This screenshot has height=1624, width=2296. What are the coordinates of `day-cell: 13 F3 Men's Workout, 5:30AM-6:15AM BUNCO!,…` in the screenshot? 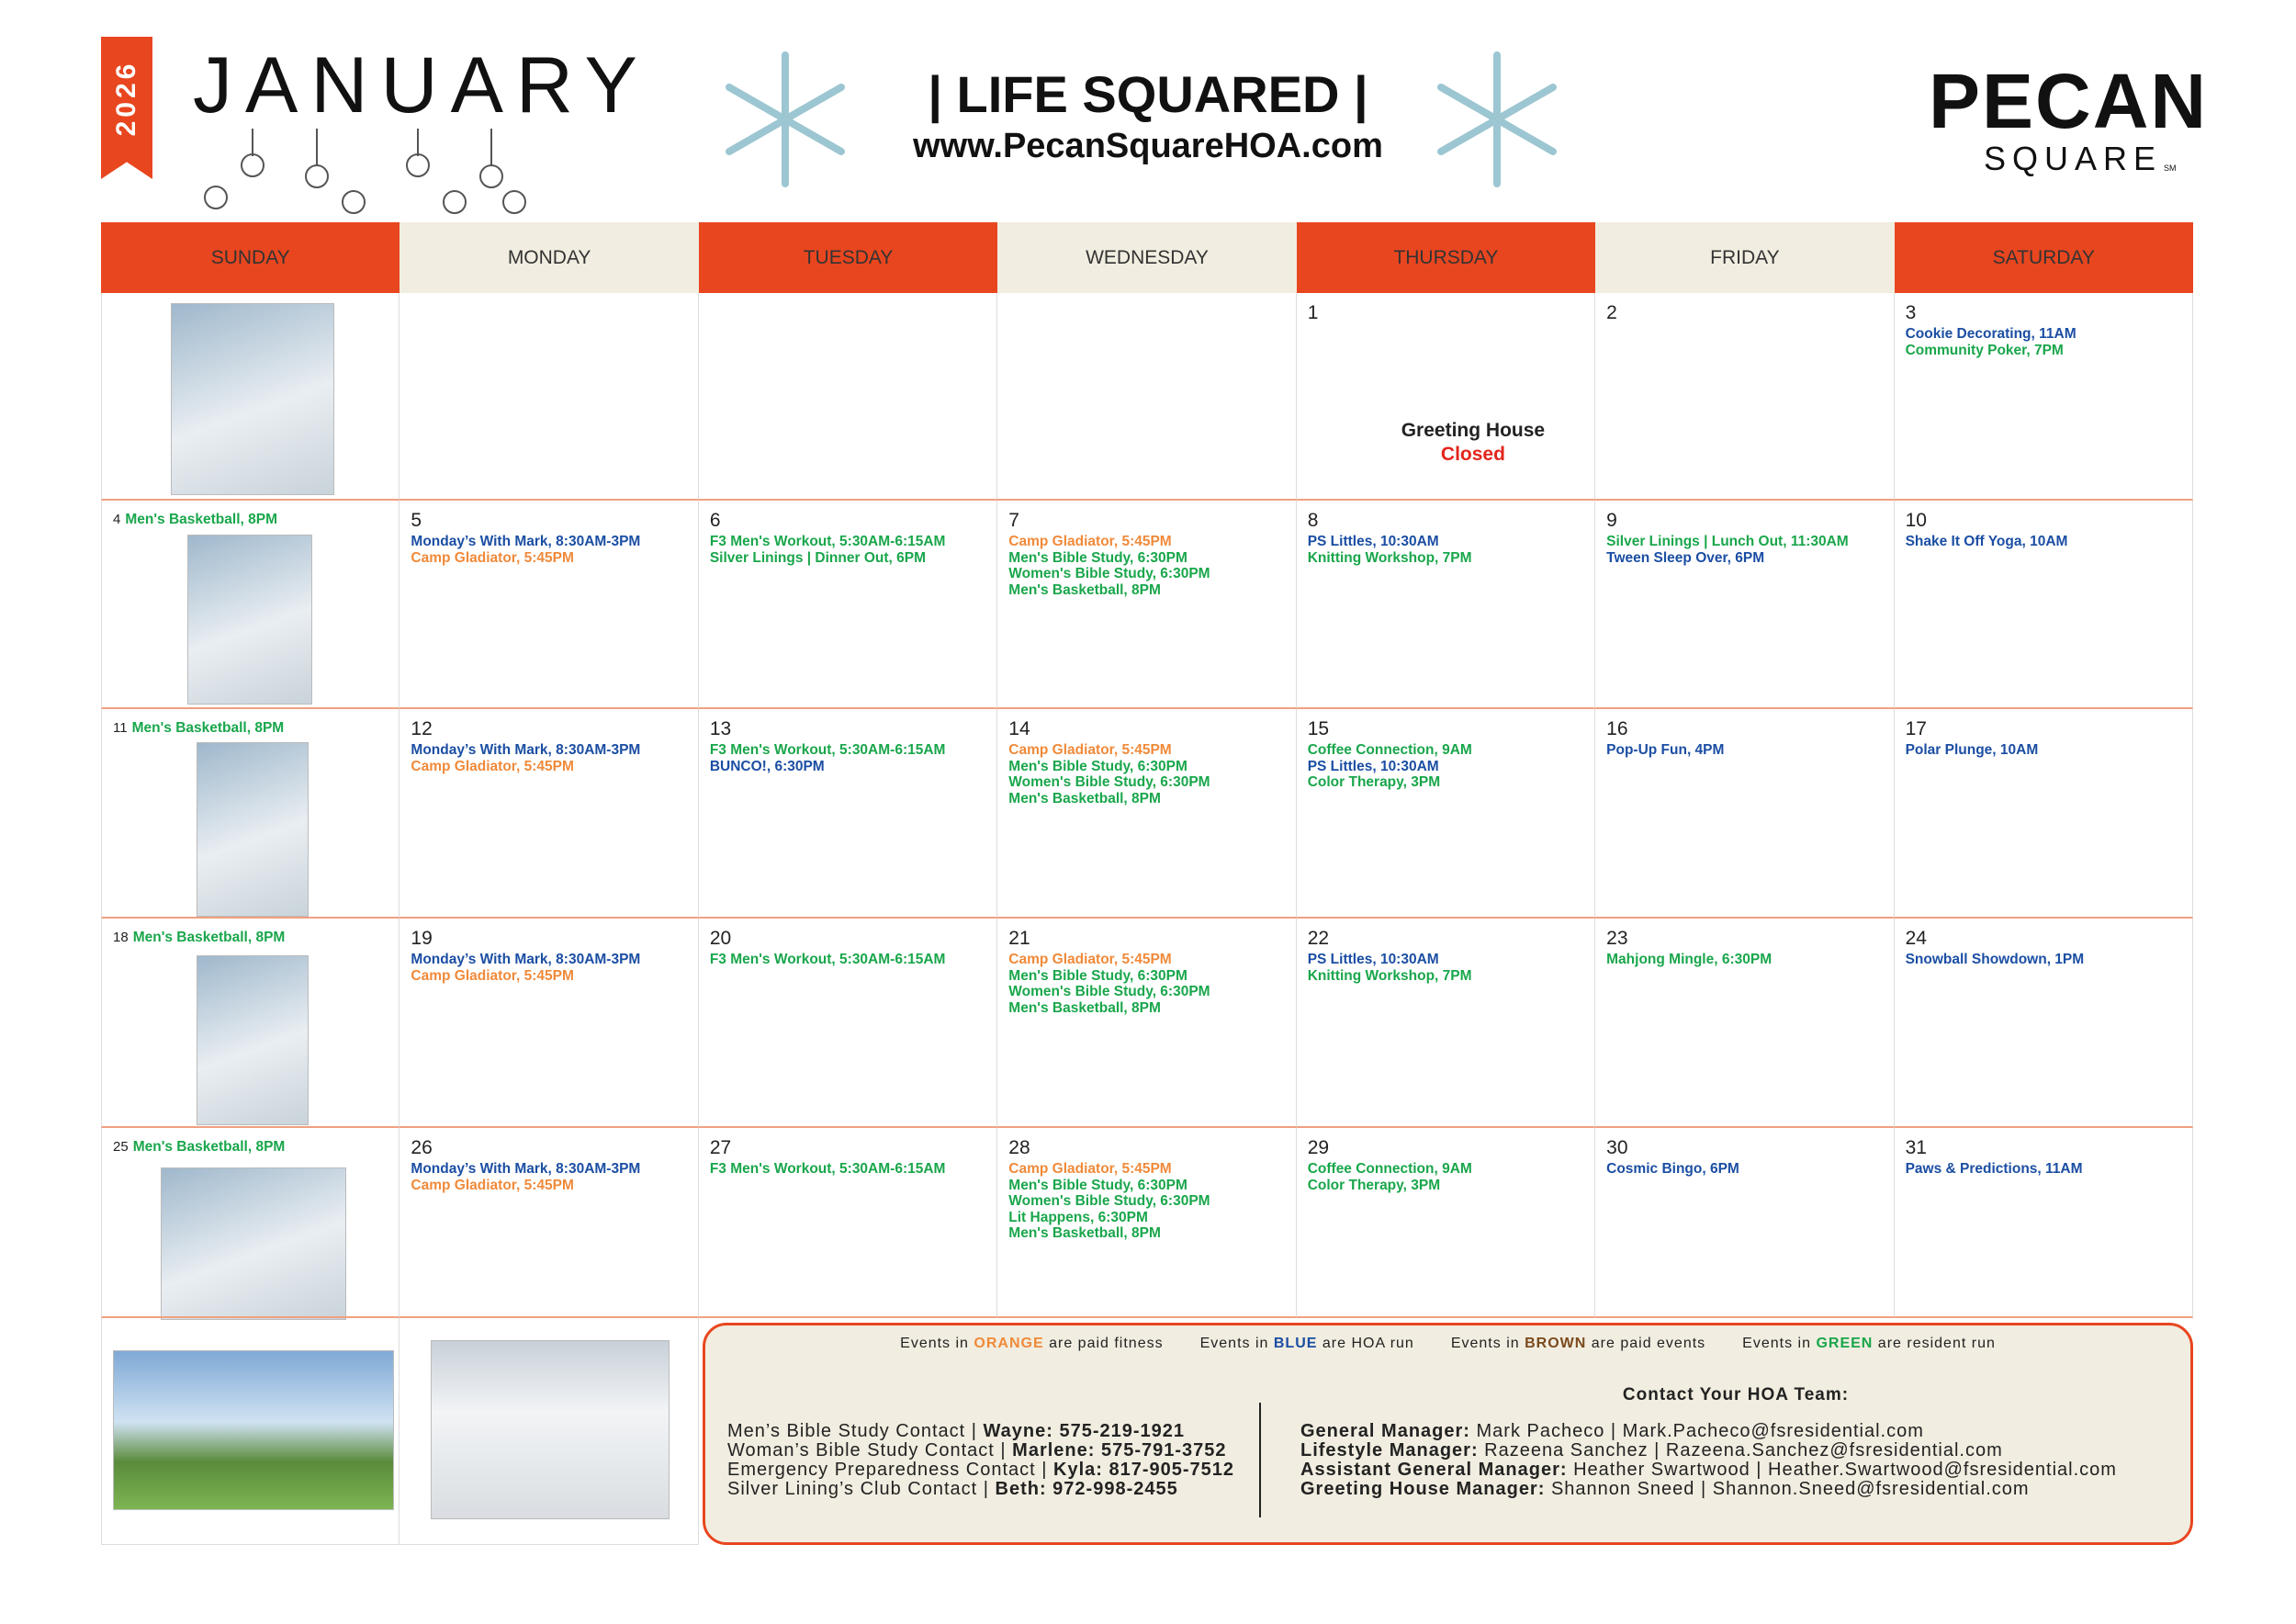 It's located at (848, 814).